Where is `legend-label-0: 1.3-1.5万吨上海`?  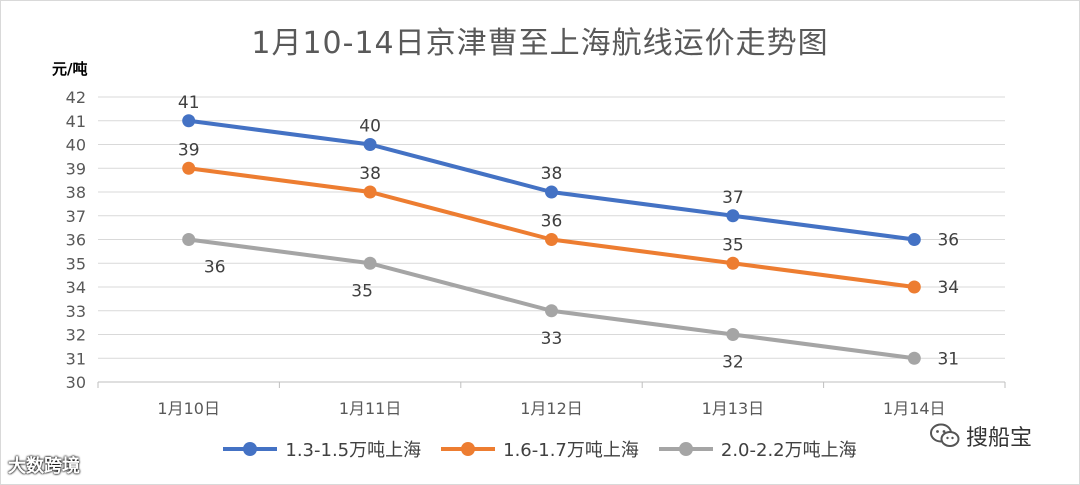 legend-label-0: 1.3-1.5万吨上海 is located at coordinates (353, 450).